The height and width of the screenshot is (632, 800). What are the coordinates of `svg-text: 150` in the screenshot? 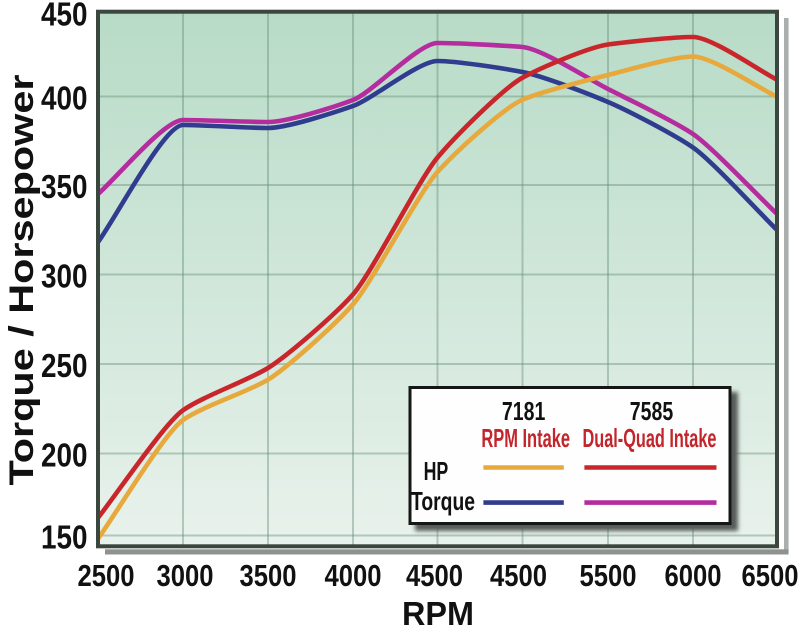 It's located at (64, 537).